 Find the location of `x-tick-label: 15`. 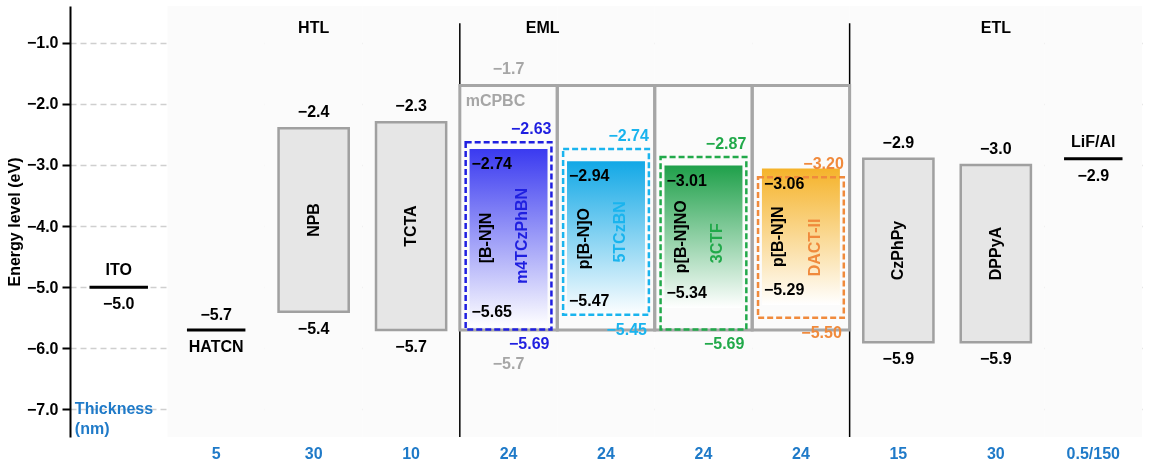

x-tick-label: 15 is located at coordinates (898, 453).